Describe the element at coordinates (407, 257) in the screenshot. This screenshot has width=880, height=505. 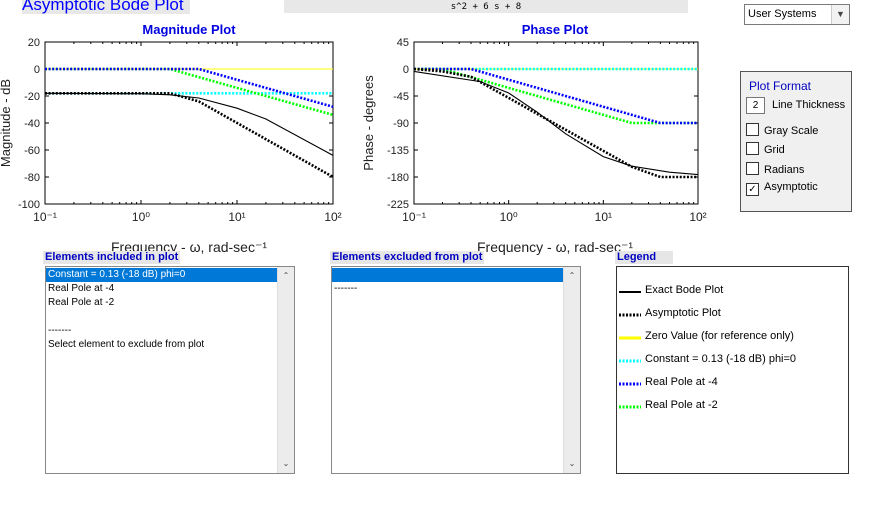
I see `excluded-list-title: Elements excluded from plot` at that location.